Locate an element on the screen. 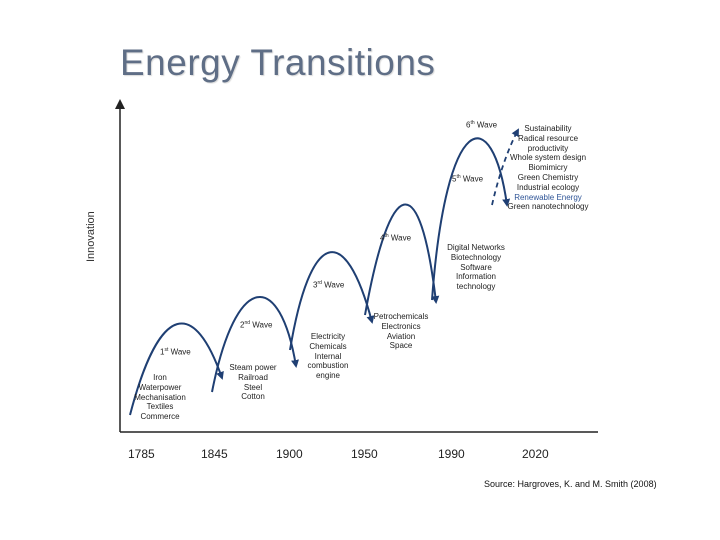 This screenshot has height=540, width=720. wave-1-word: Wave is located at coordinates (180, 352).